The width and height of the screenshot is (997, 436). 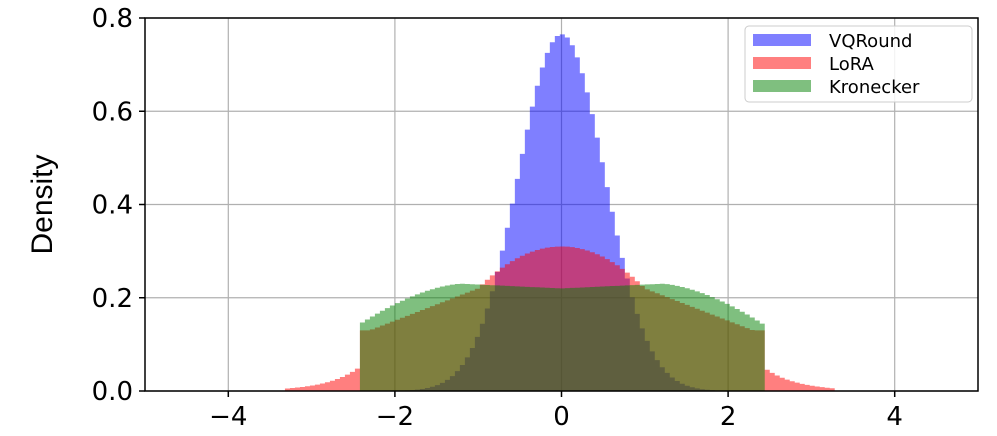 I want to click on y-tick-label: 0.0, so click(x=112, y=392).